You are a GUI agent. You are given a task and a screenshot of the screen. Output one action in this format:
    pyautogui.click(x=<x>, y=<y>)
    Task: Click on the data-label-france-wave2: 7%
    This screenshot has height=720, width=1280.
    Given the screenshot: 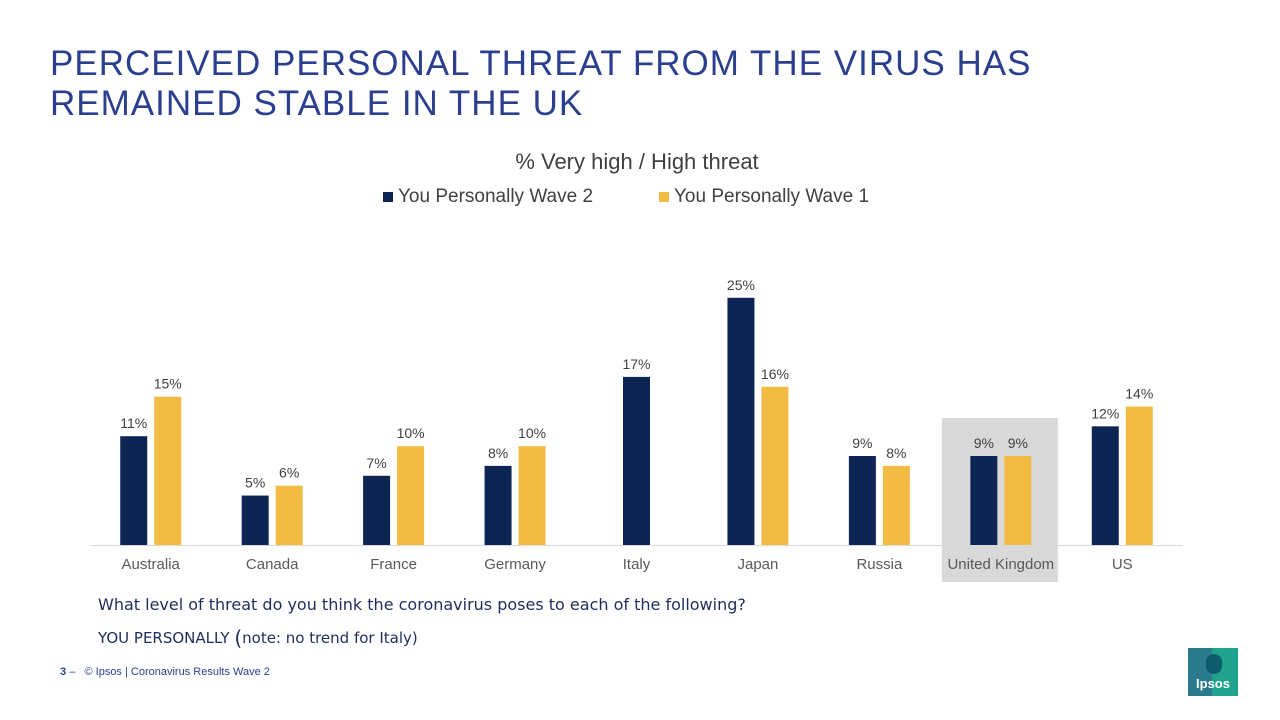 What is the action you would take?
    pyautogui.click(x=376, y=463)
    